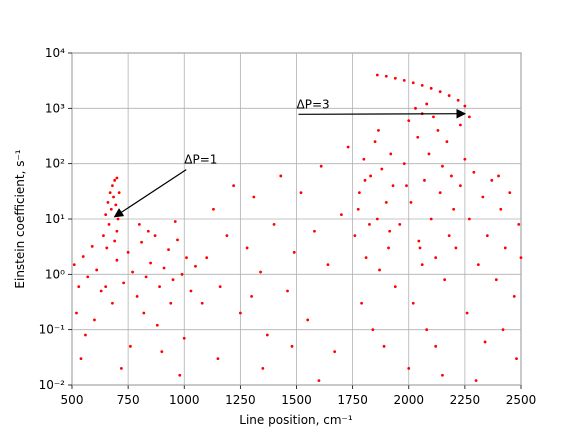 This screenshot has height=440, width=581. I want to click on x-axis-label: Line position, cm⁻¹, so click(296, 420).